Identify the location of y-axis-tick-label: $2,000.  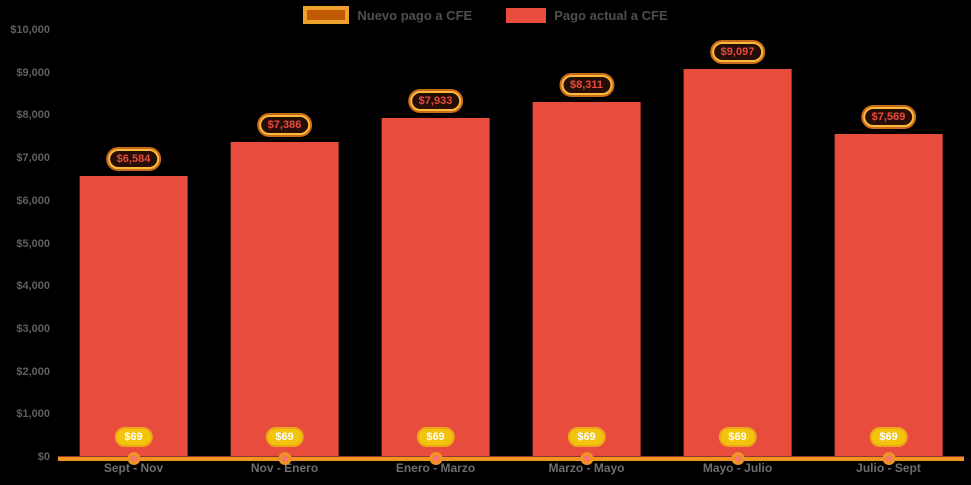
(33, 371).